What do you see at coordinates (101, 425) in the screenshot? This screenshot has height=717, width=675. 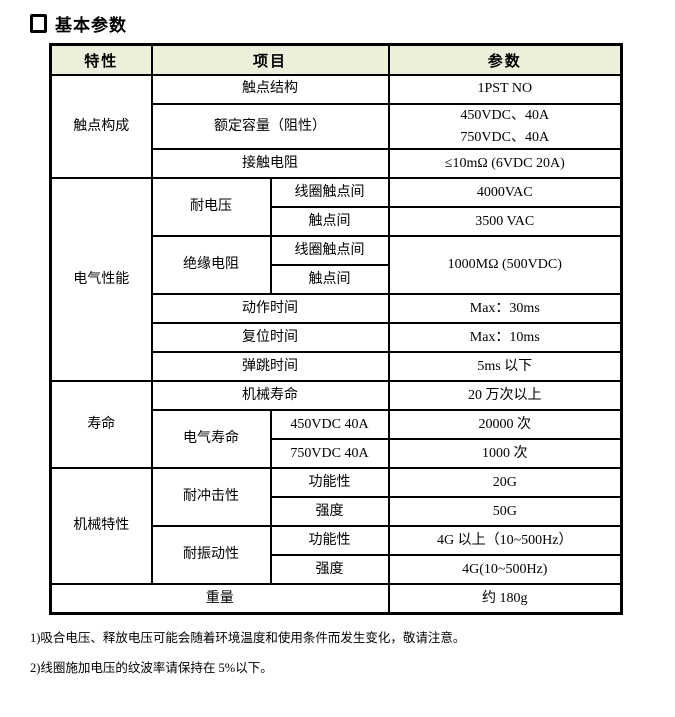 I see `cell-life-feature: 寿命` at bounding box center [101, 425].